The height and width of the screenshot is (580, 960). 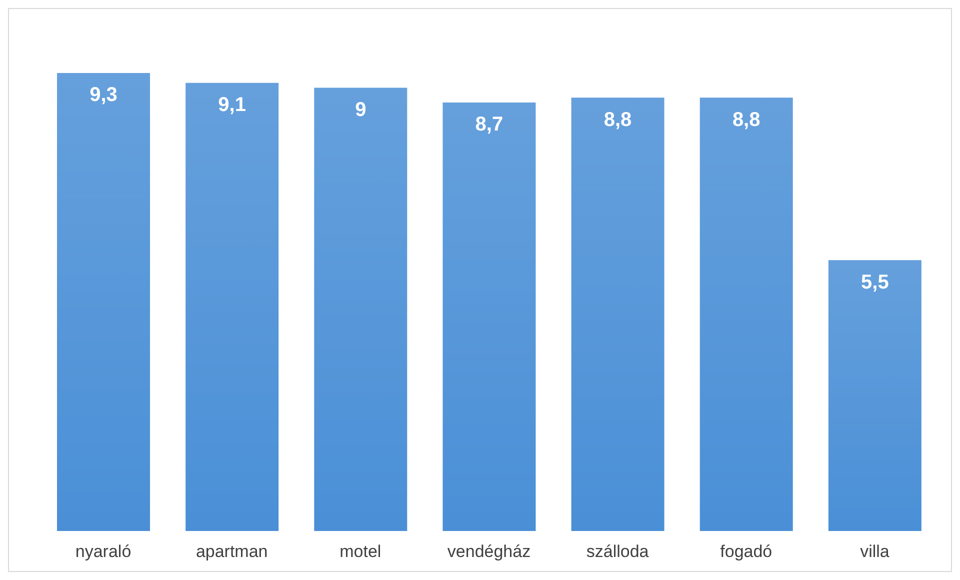 What do you see at coordinates (875, 282) in the screenshot?
I see `data-label: 5,5` at bounding box center [875, 282].